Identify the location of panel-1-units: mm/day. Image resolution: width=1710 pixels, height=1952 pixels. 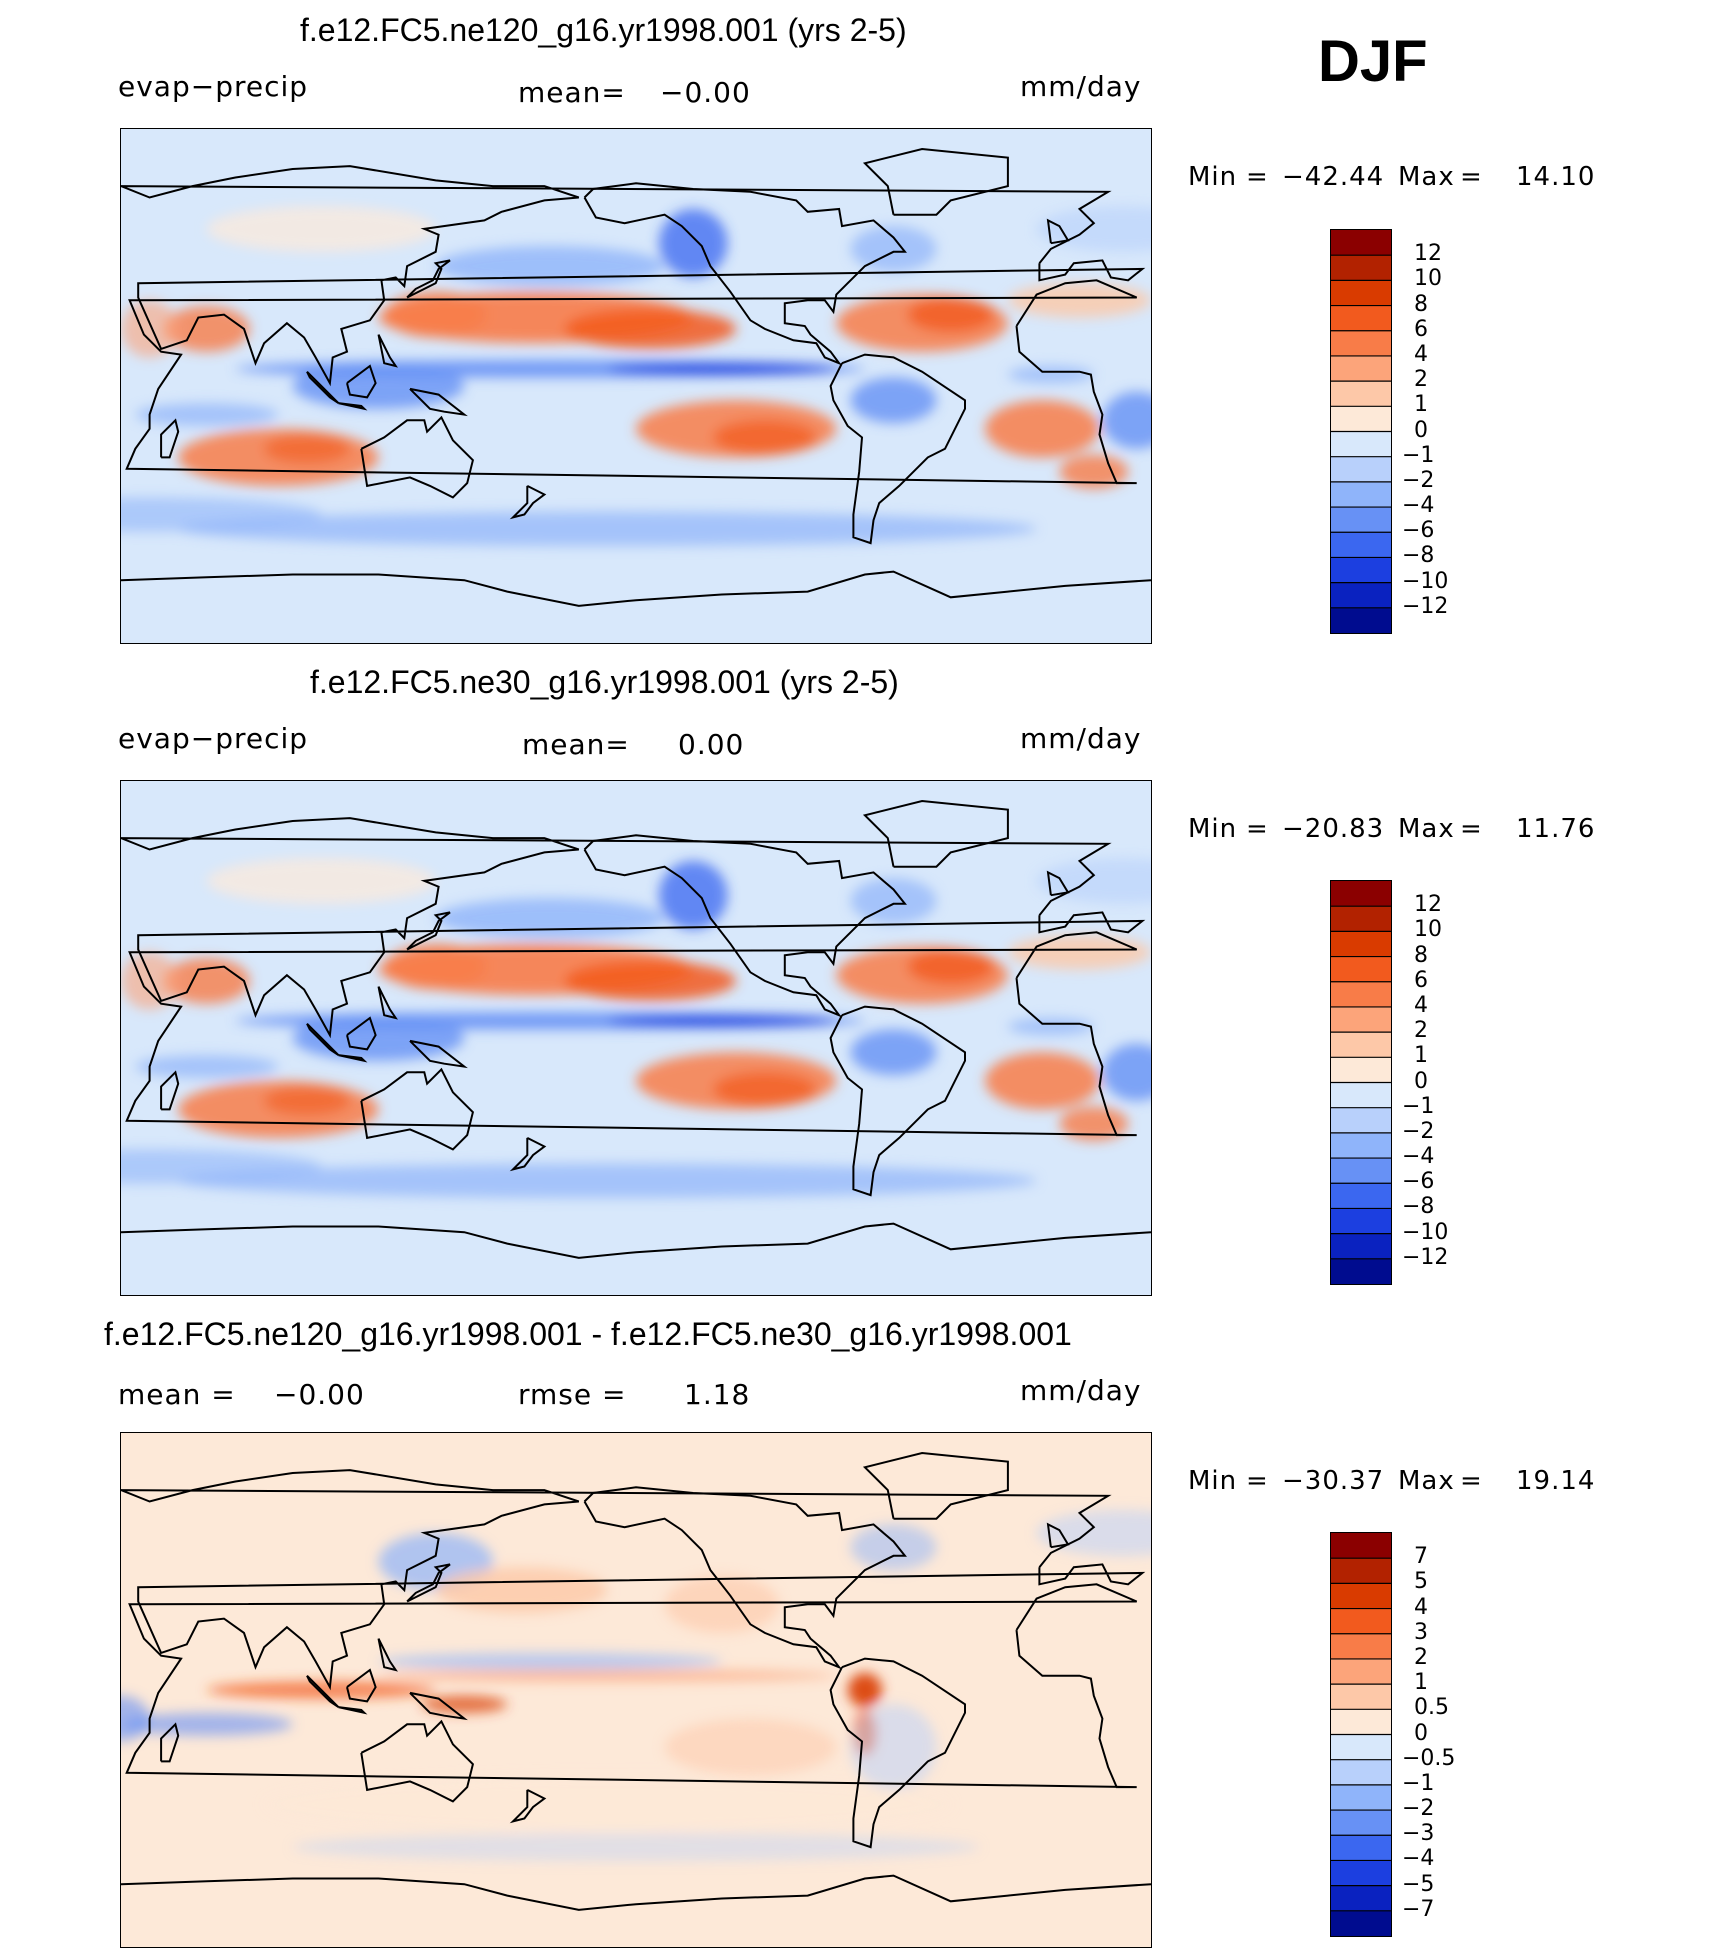
(1081, 86).